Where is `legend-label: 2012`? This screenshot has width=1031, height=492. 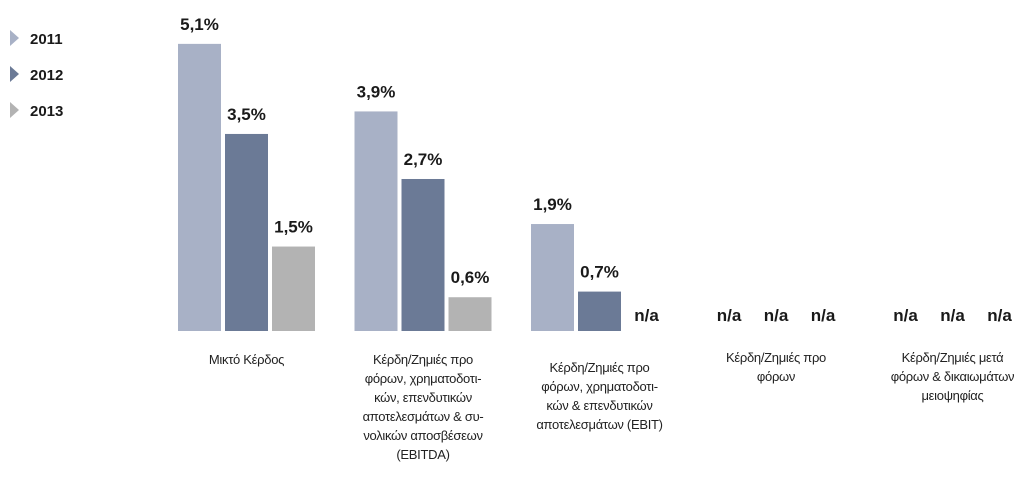 legend-label: 2012 is located at coordinates (46, 75).